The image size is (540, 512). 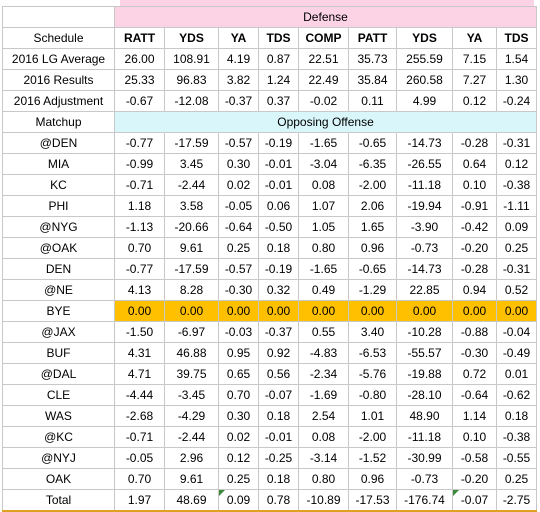 I want to click on column-header: YDS, so click(x=191, y=38).